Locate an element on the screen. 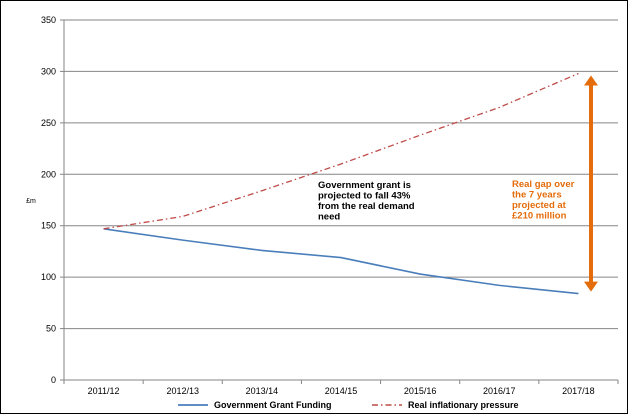 The width and height of the screenshot is (630, 416). x-tick-label: 2013/14 is located at coordinates (262, 391).